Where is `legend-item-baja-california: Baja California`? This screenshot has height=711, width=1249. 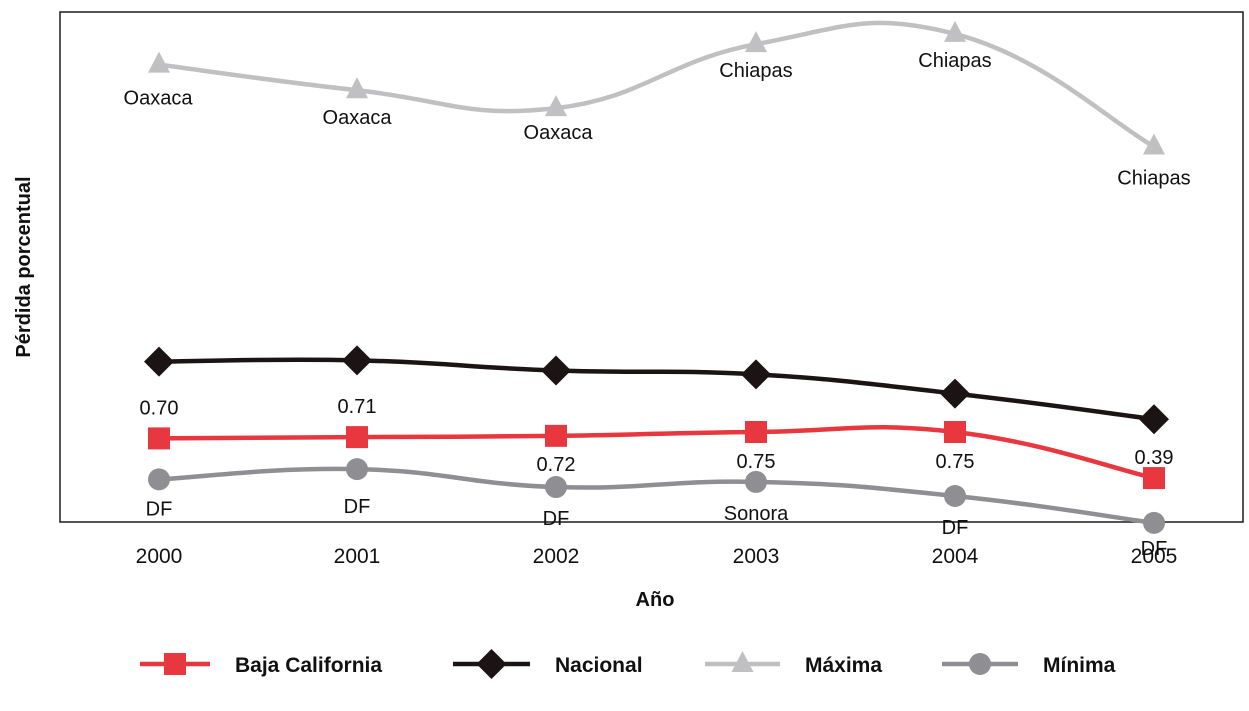 legend-item-baja-california: Baja California is located at coordinates (261, 665).